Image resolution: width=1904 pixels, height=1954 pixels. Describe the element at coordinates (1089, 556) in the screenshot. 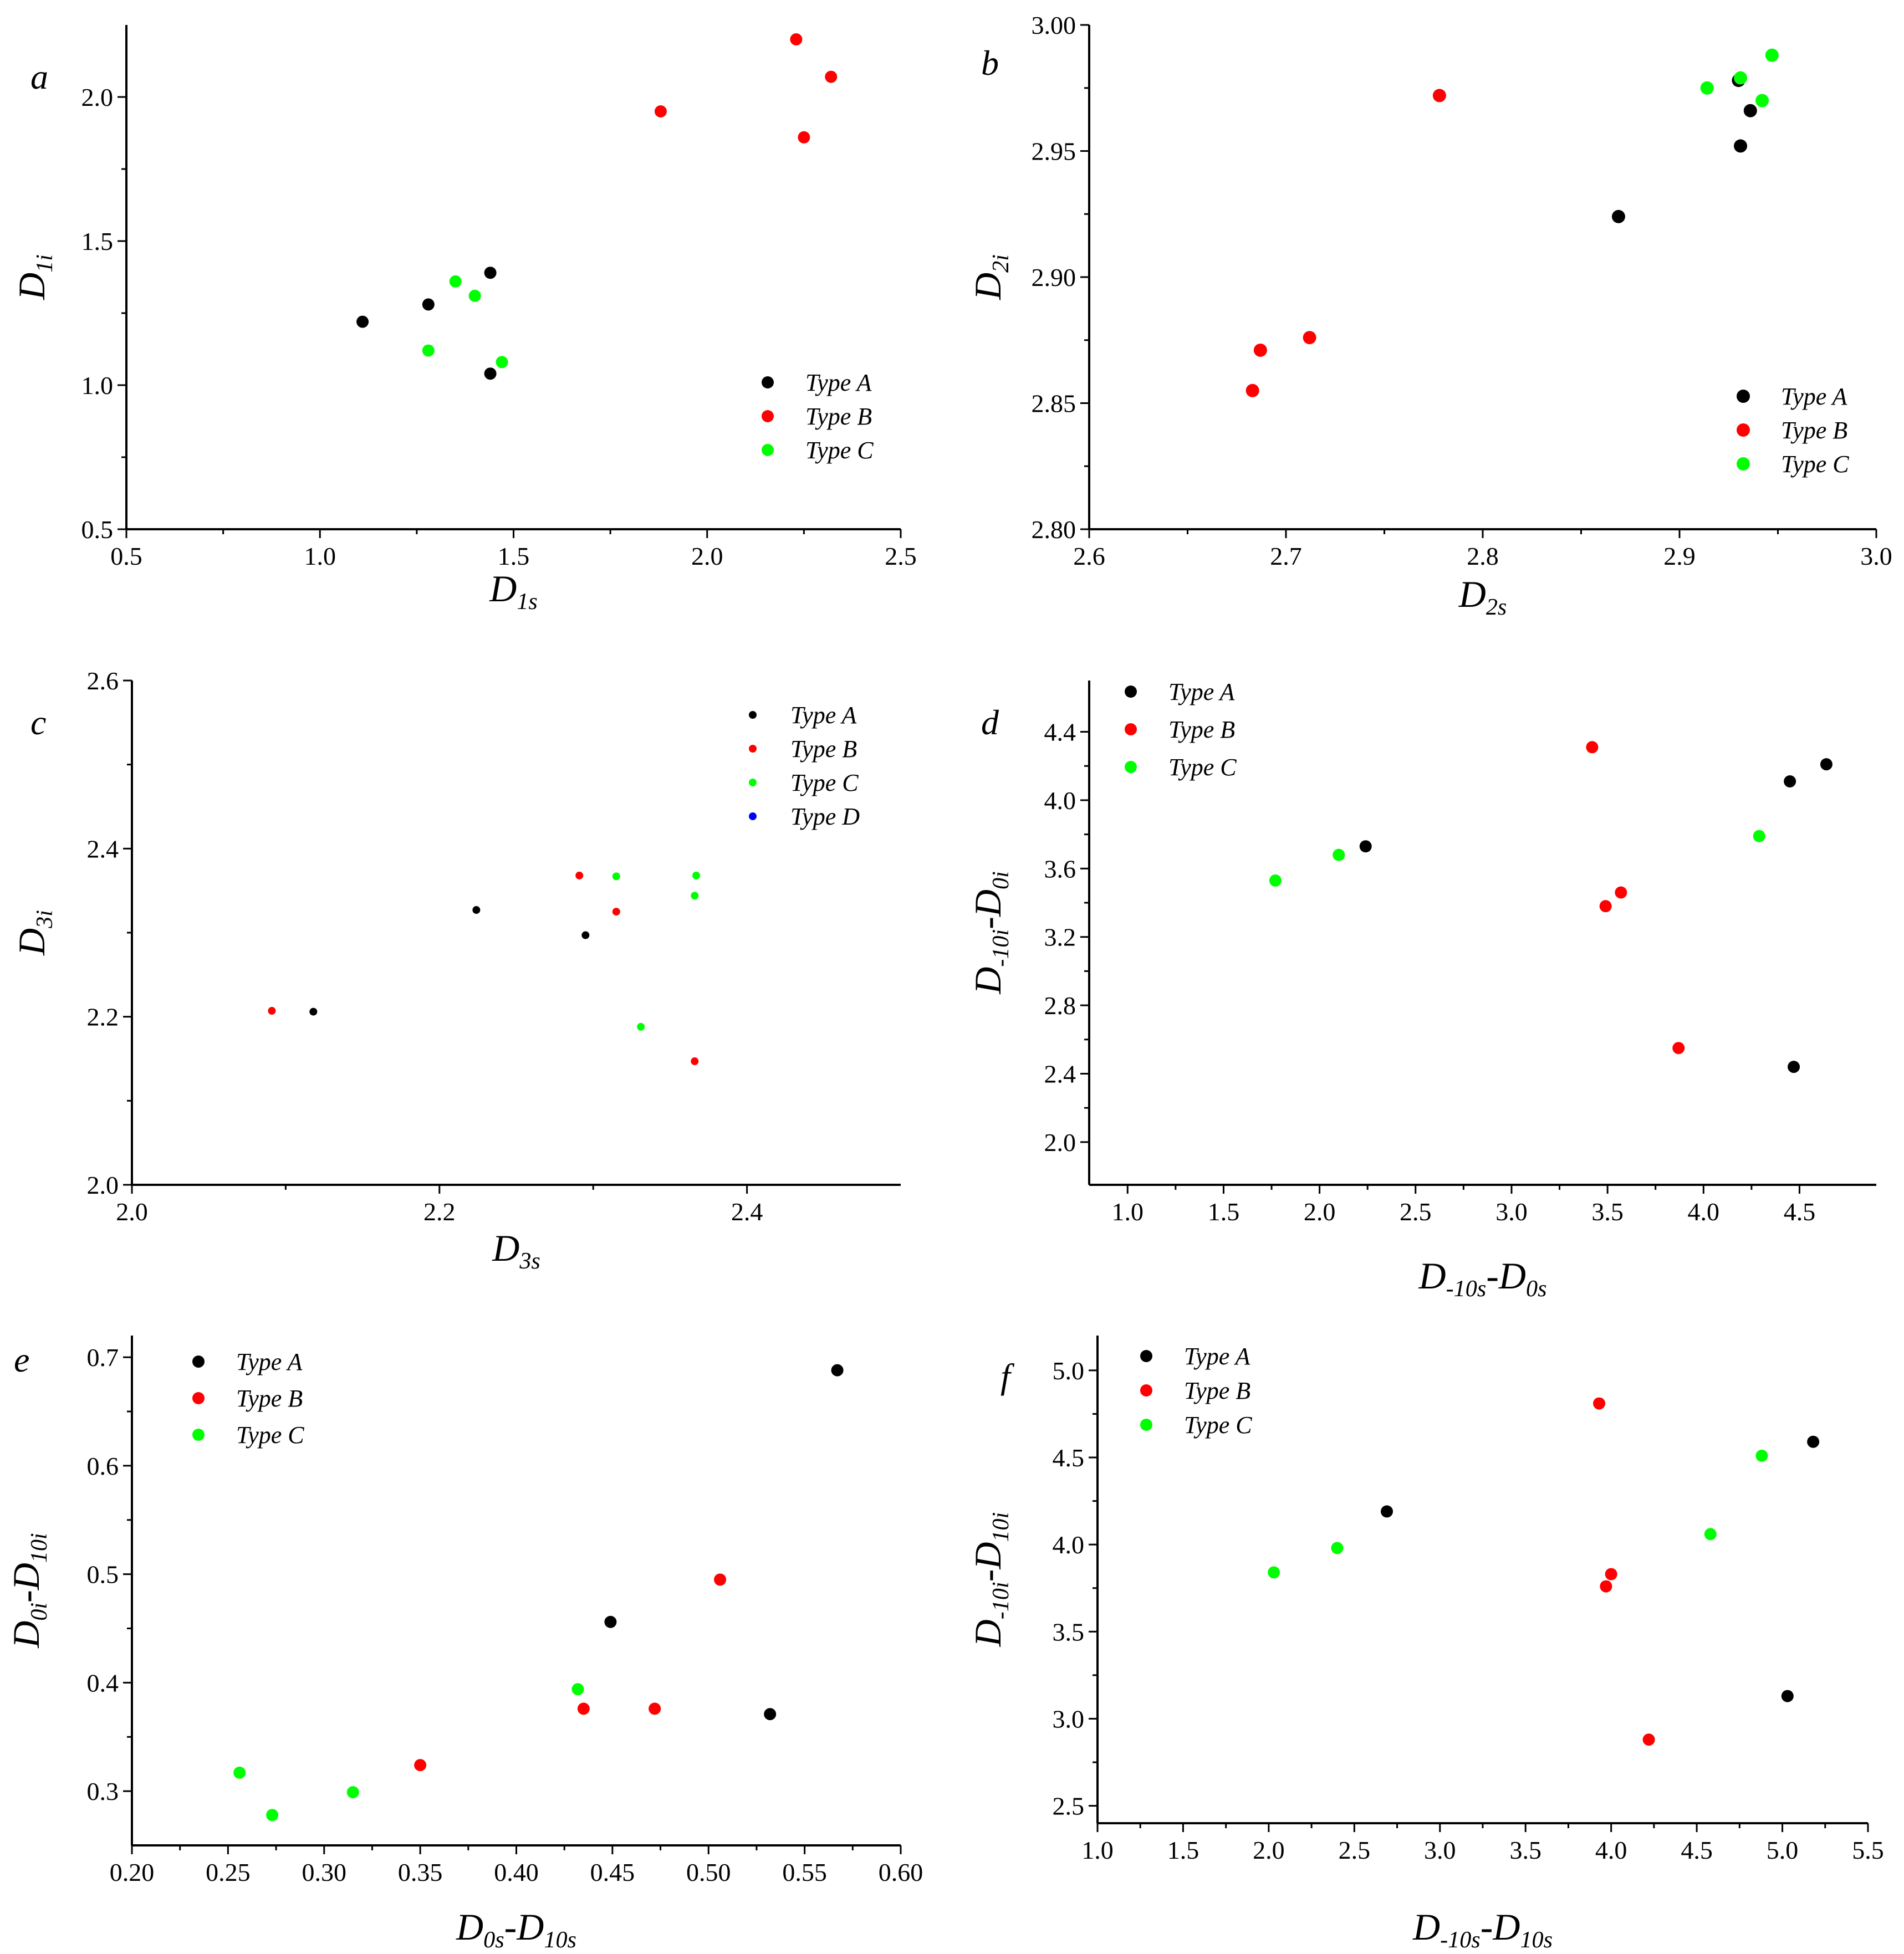

I see `x-tick-label: 2.6` at that location.